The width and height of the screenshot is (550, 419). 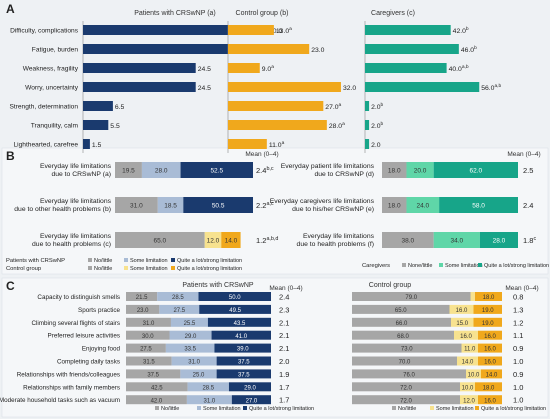 What do you see at coordinates (459, 68) in the screenshot?
I see `data-label: 40.0a,b` at bounding box center [459, 68].